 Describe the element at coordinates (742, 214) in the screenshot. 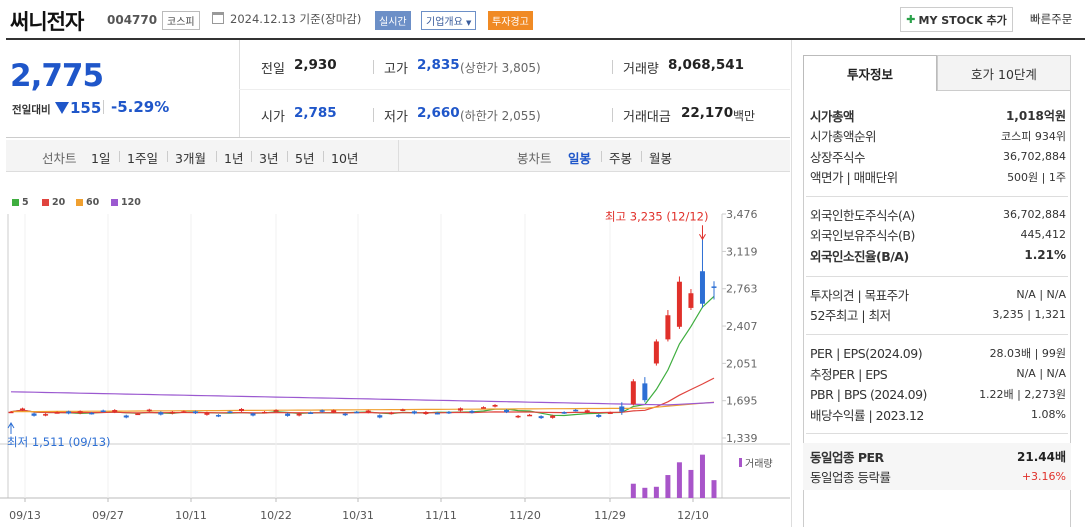

I see `y-tick-label: 3,476` at that location.